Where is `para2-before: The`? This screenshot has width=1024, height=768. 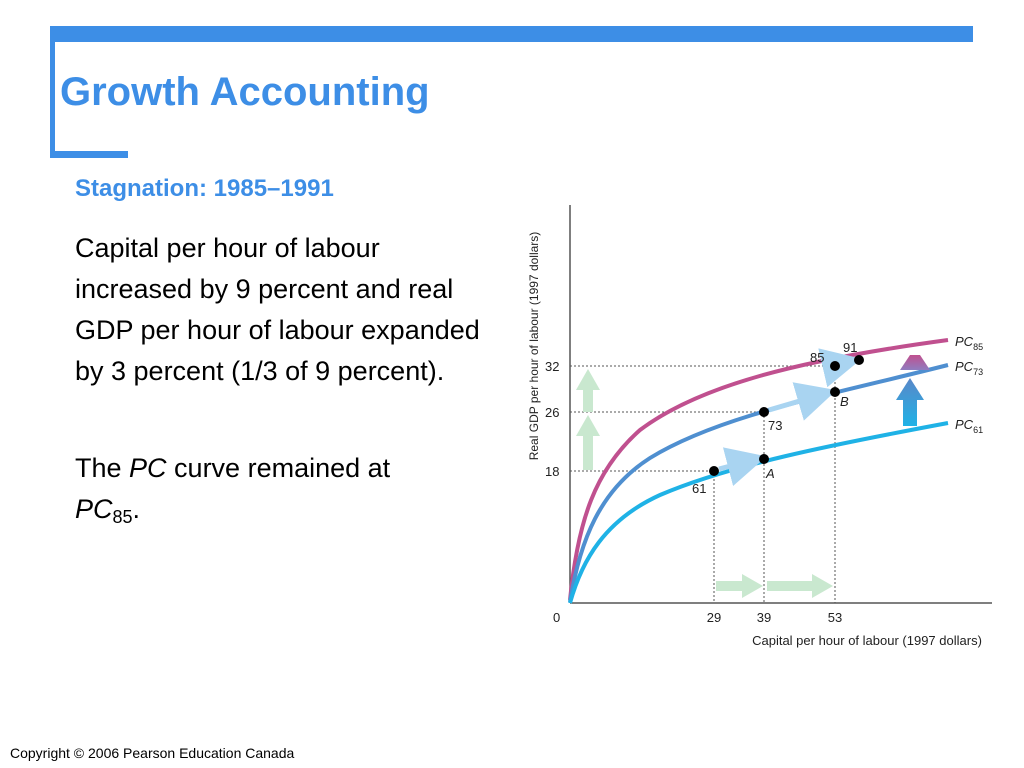
para2-before: The is located at coordinates (102, 468).